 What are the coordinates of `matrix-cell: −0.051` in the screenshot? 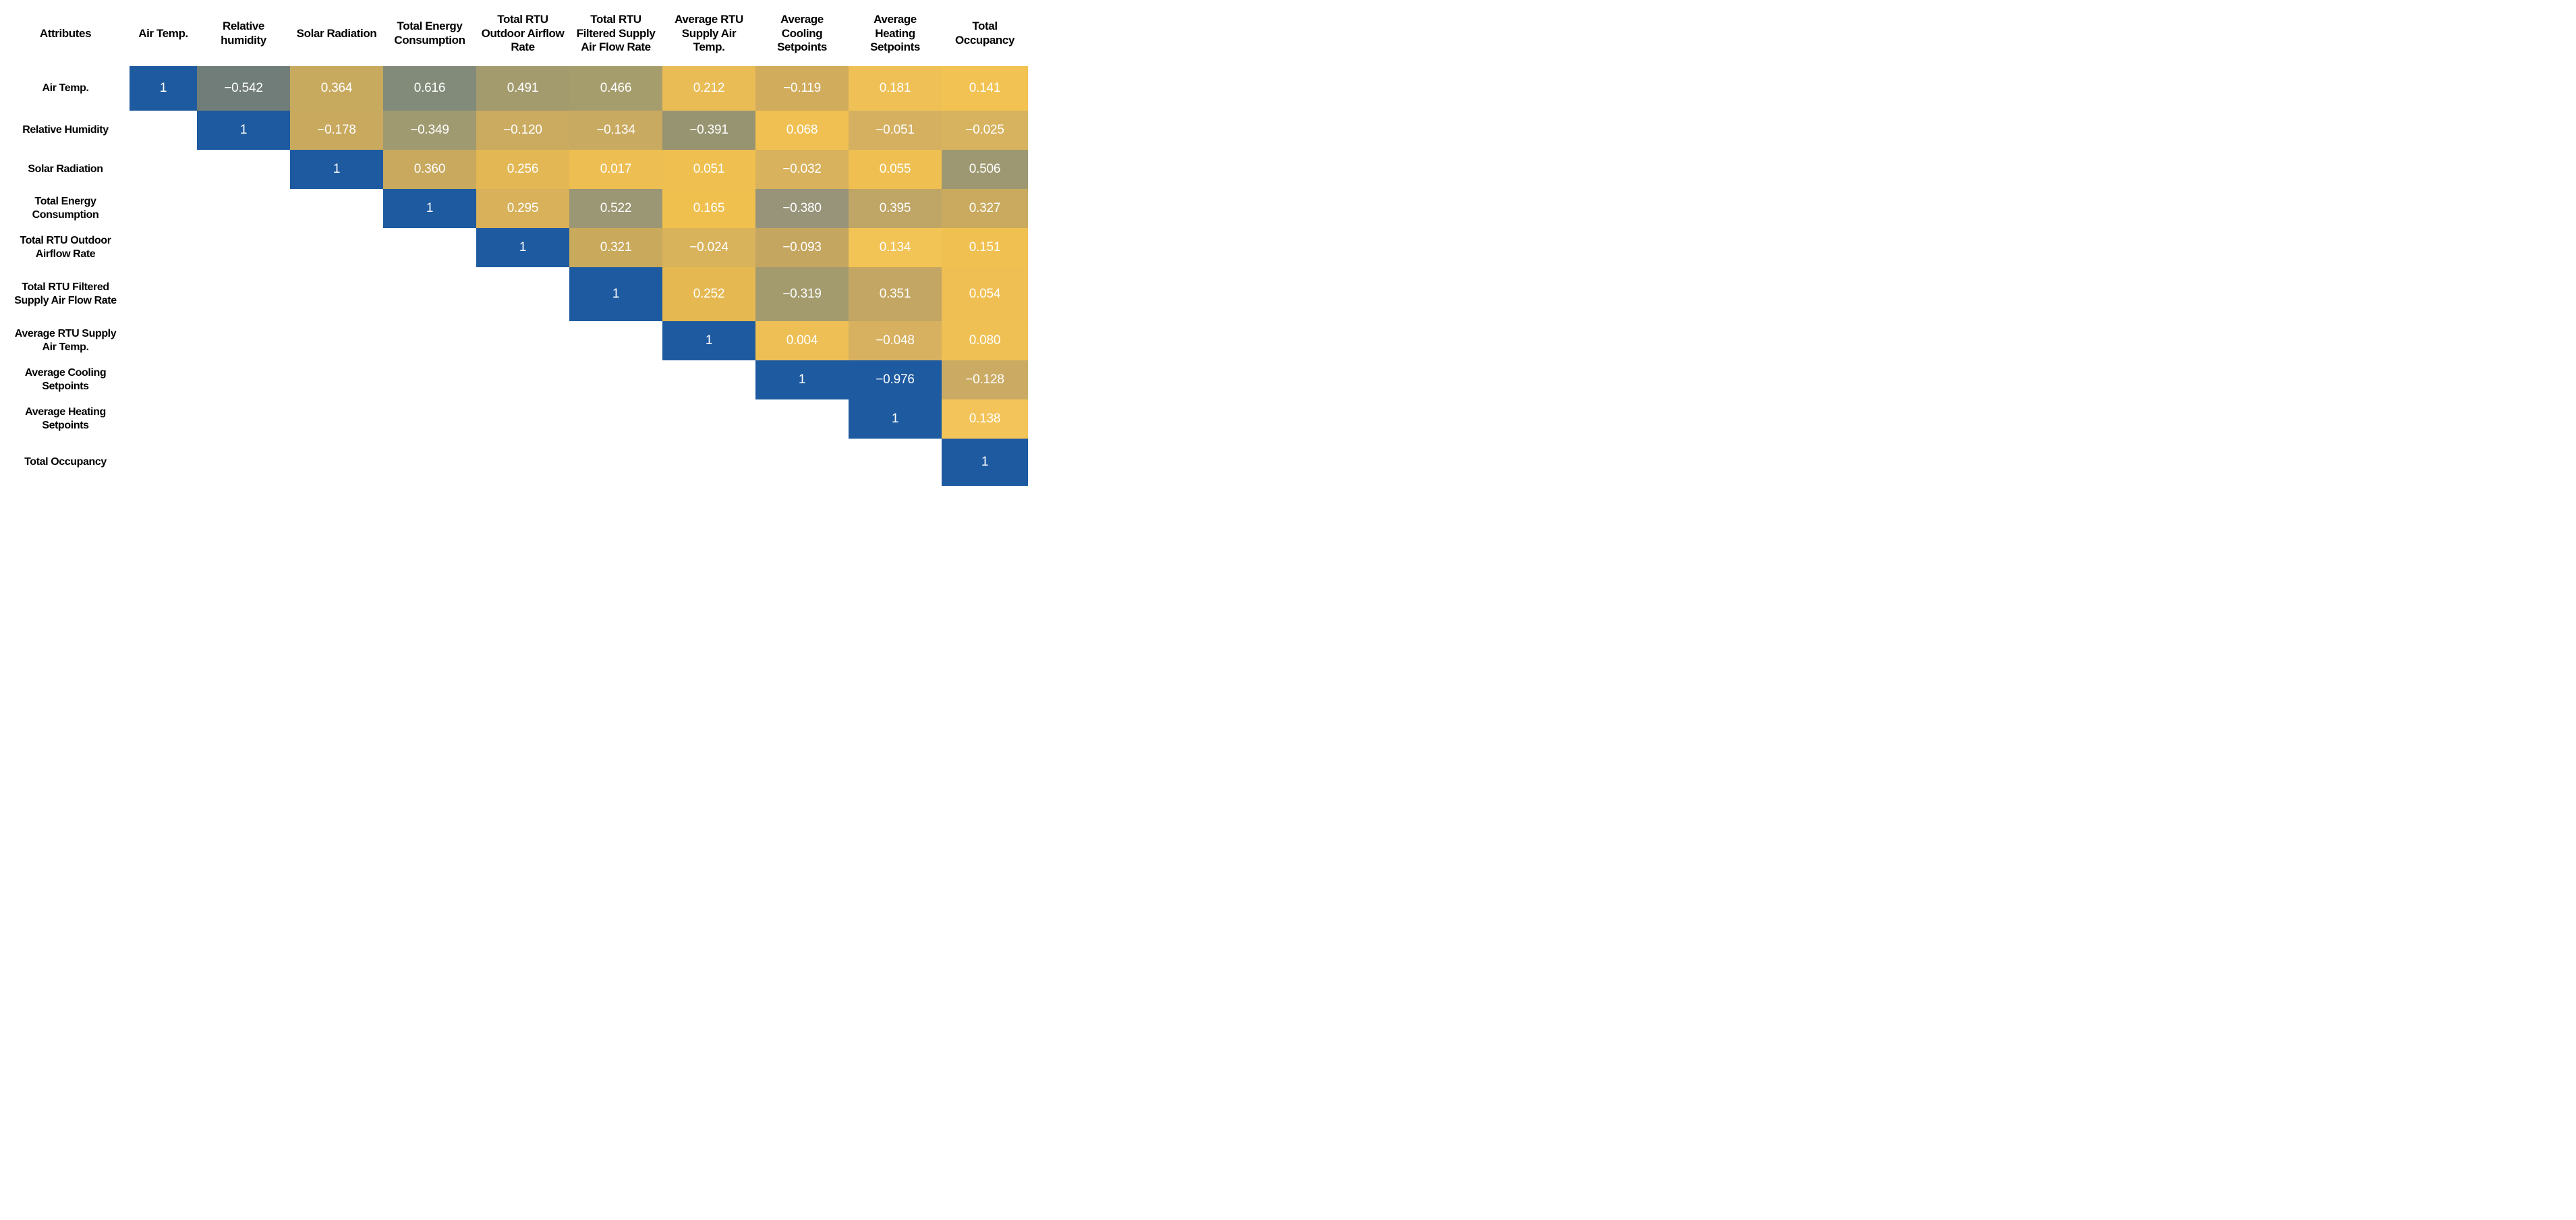 It's located at (895, 130).